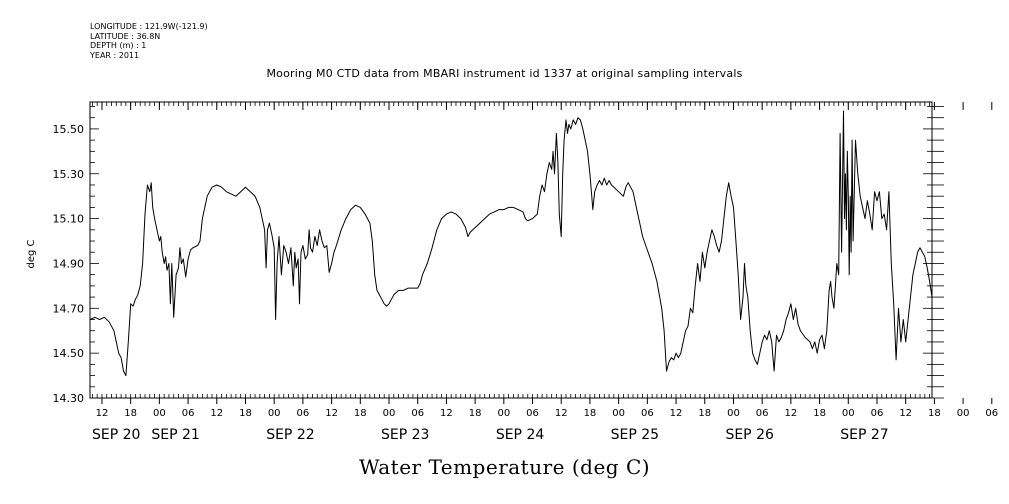  What do you see at coordinates (69, 398) in the screenshot?
I see `y-tick-label: 14.30` at bounding box center [69, 398].